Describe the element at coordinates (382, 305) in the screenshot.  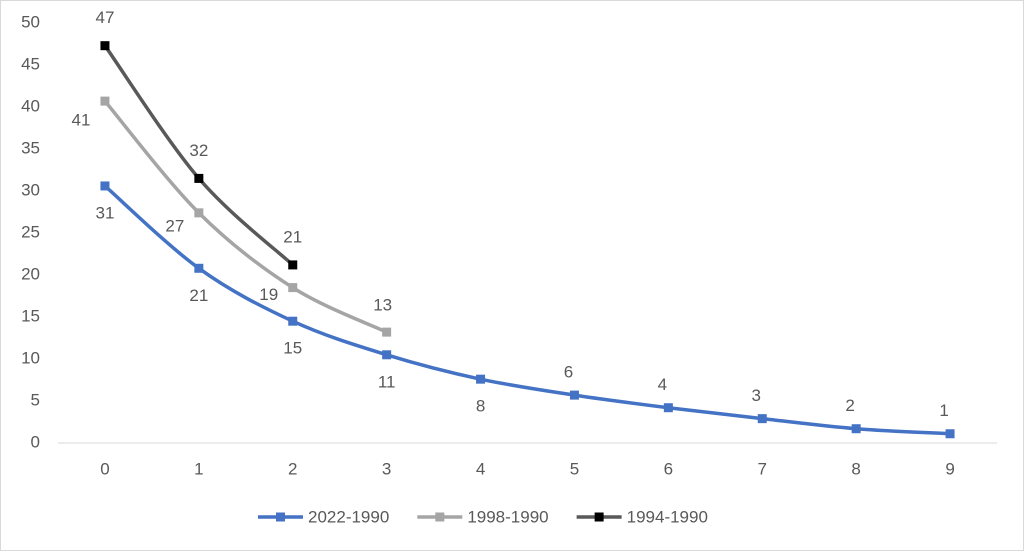
I see `data-label: 13` at that location.